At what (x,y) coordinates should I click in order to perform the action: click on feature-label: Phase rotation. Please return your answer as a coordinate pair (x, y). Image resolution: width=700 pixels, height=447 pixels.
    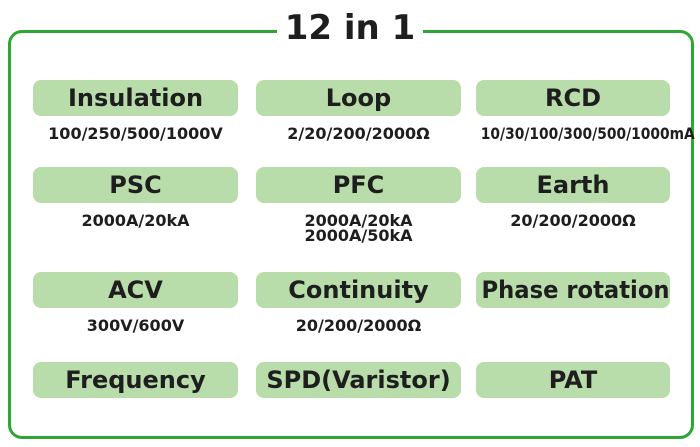
    Looking at the image, I should click on (575, 290).